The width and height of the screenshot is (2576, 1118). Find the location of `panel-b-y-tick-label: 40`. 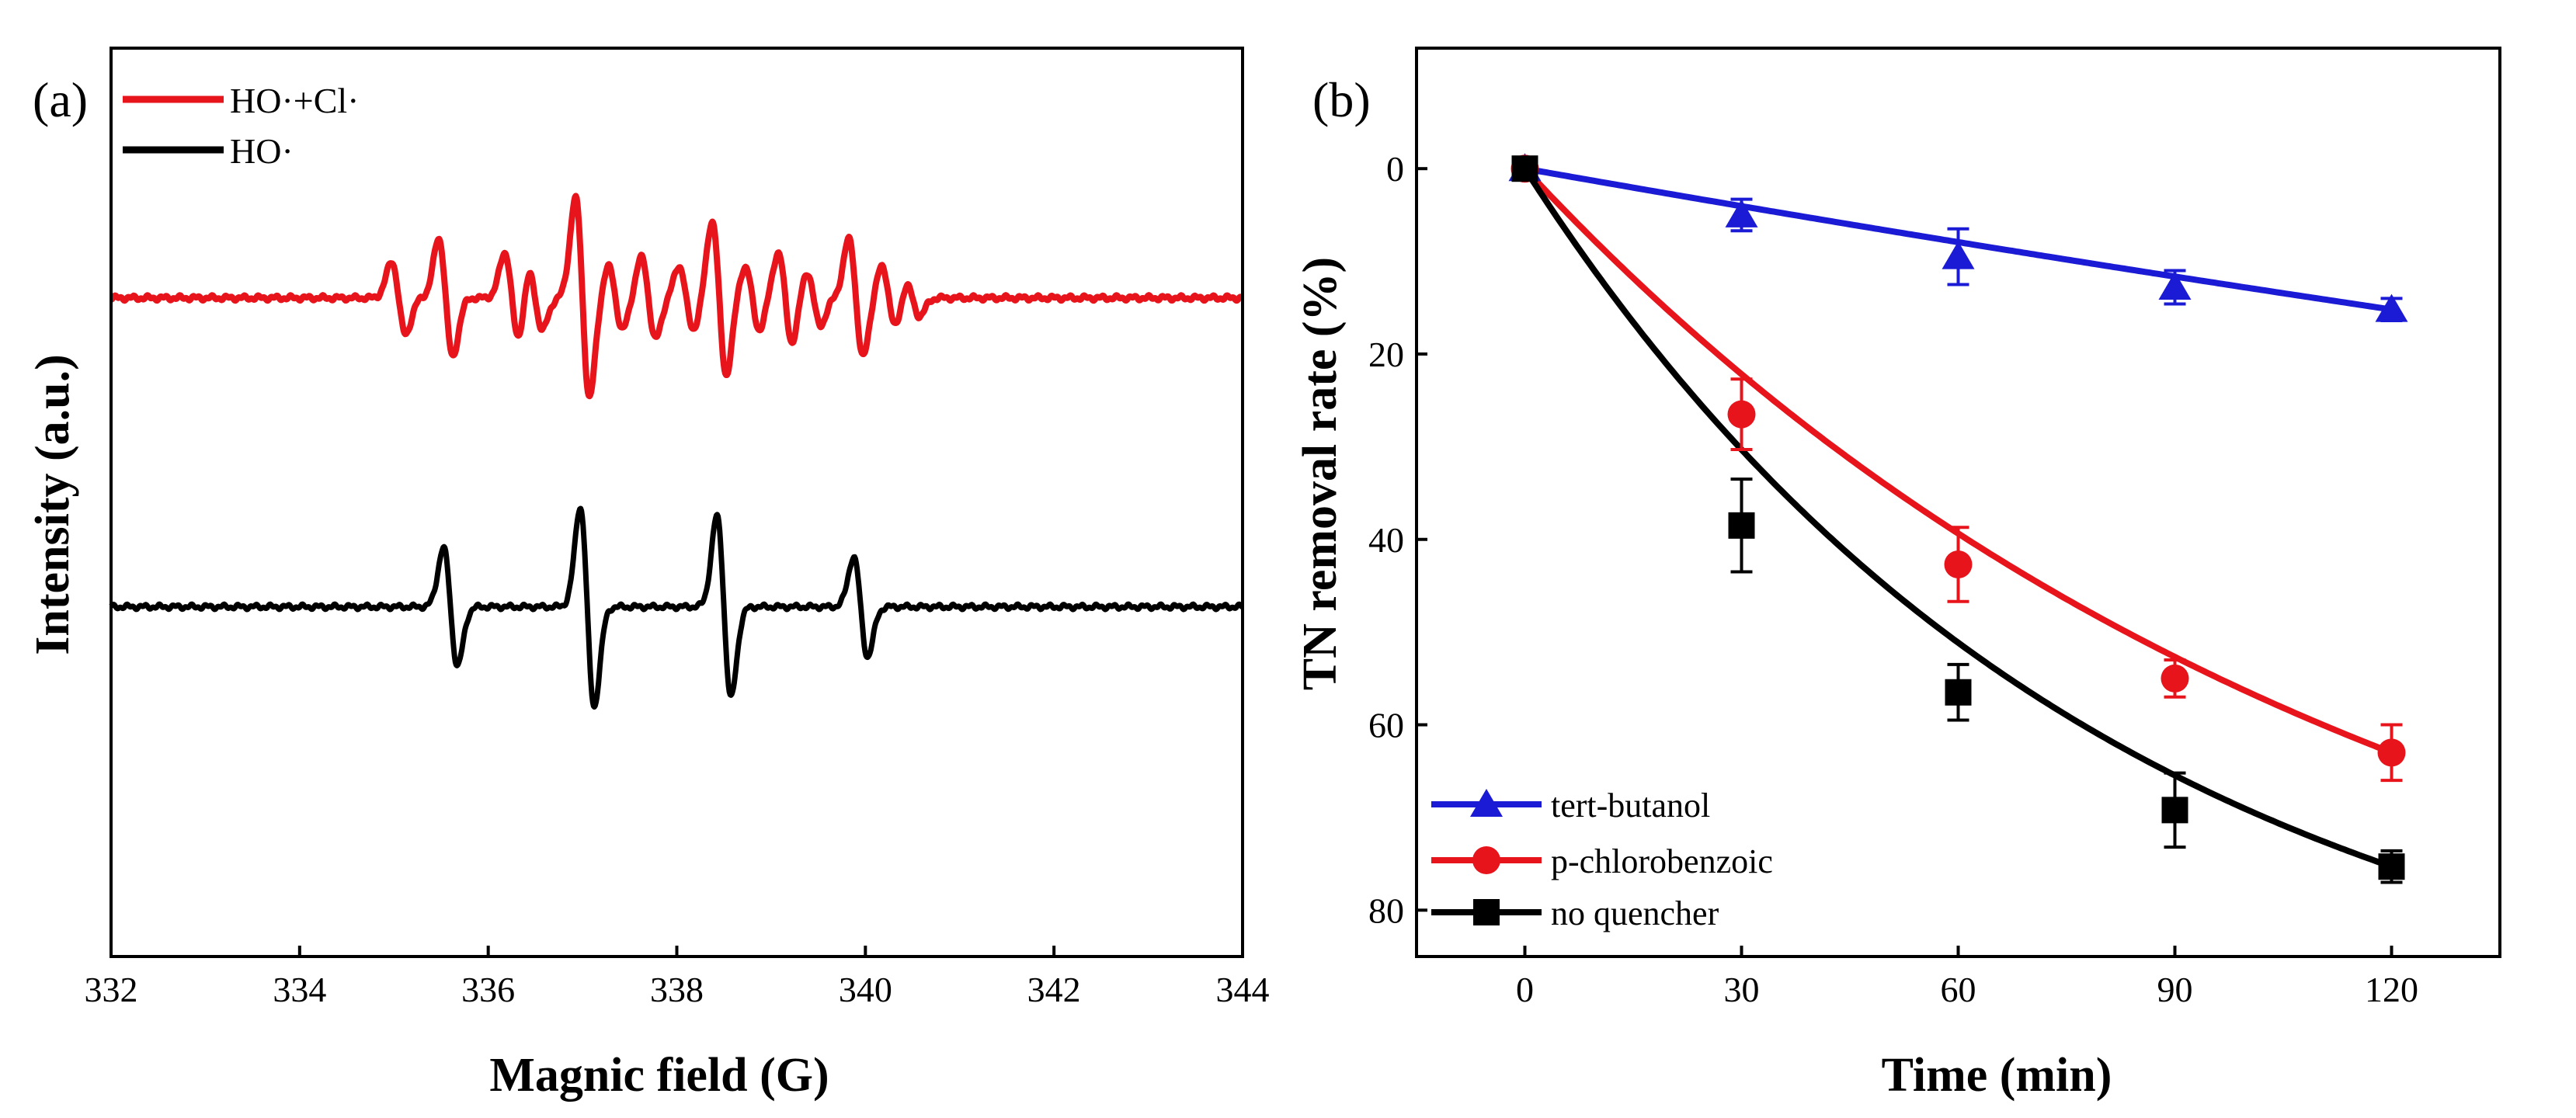

panel-b-y-tick-label: 40 is located at coordinates (1386, 540).